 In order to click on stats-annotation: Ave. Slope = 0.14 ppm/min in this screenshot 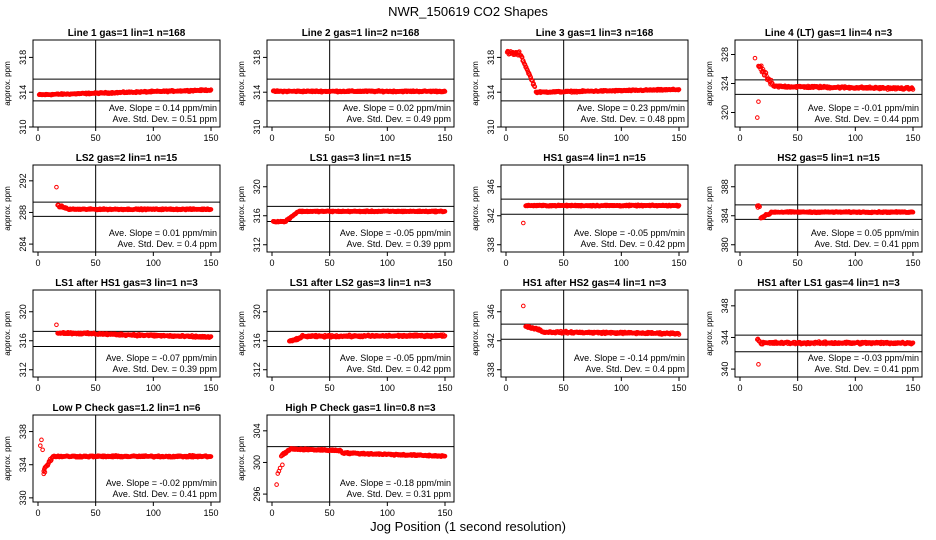, I will do `click(163, 108)`.